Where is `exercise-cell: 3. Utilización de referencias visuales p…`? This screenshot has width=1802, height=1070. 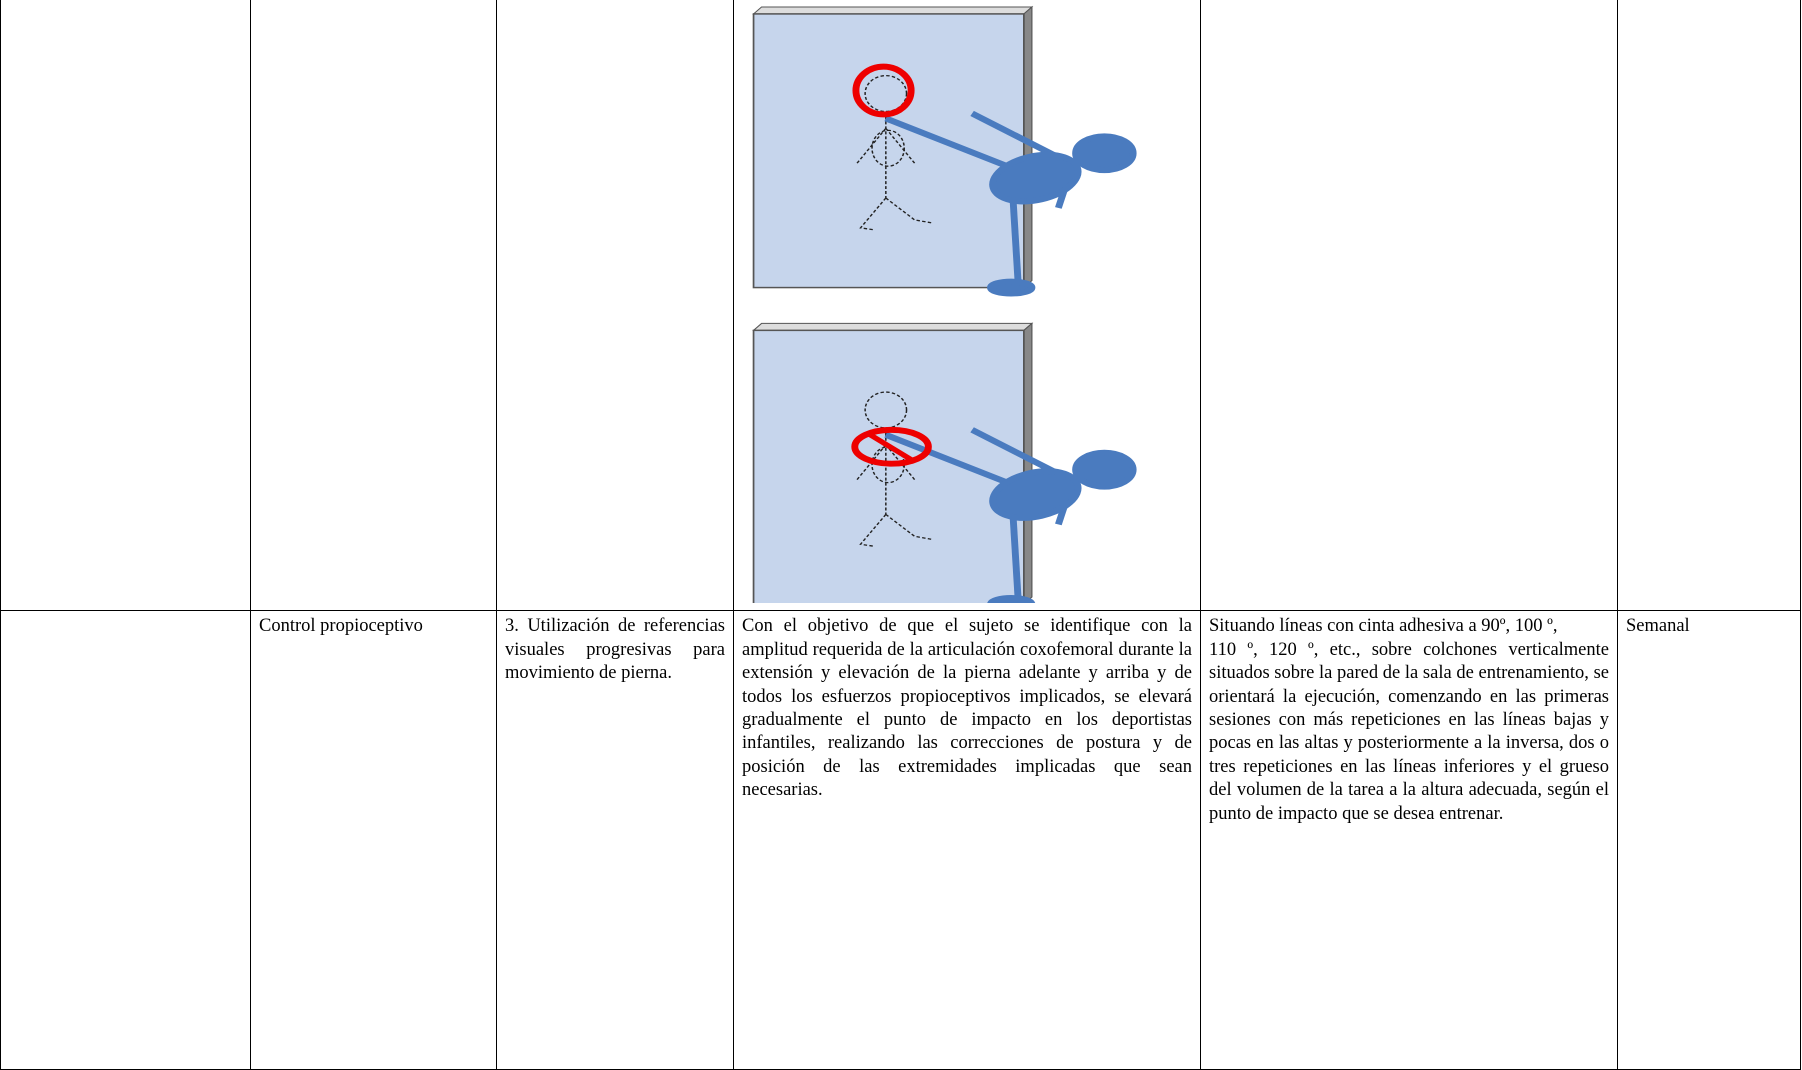 exercise-cell: 3. Utilización de referencias visuales p… is located at coordinates (615, 840).